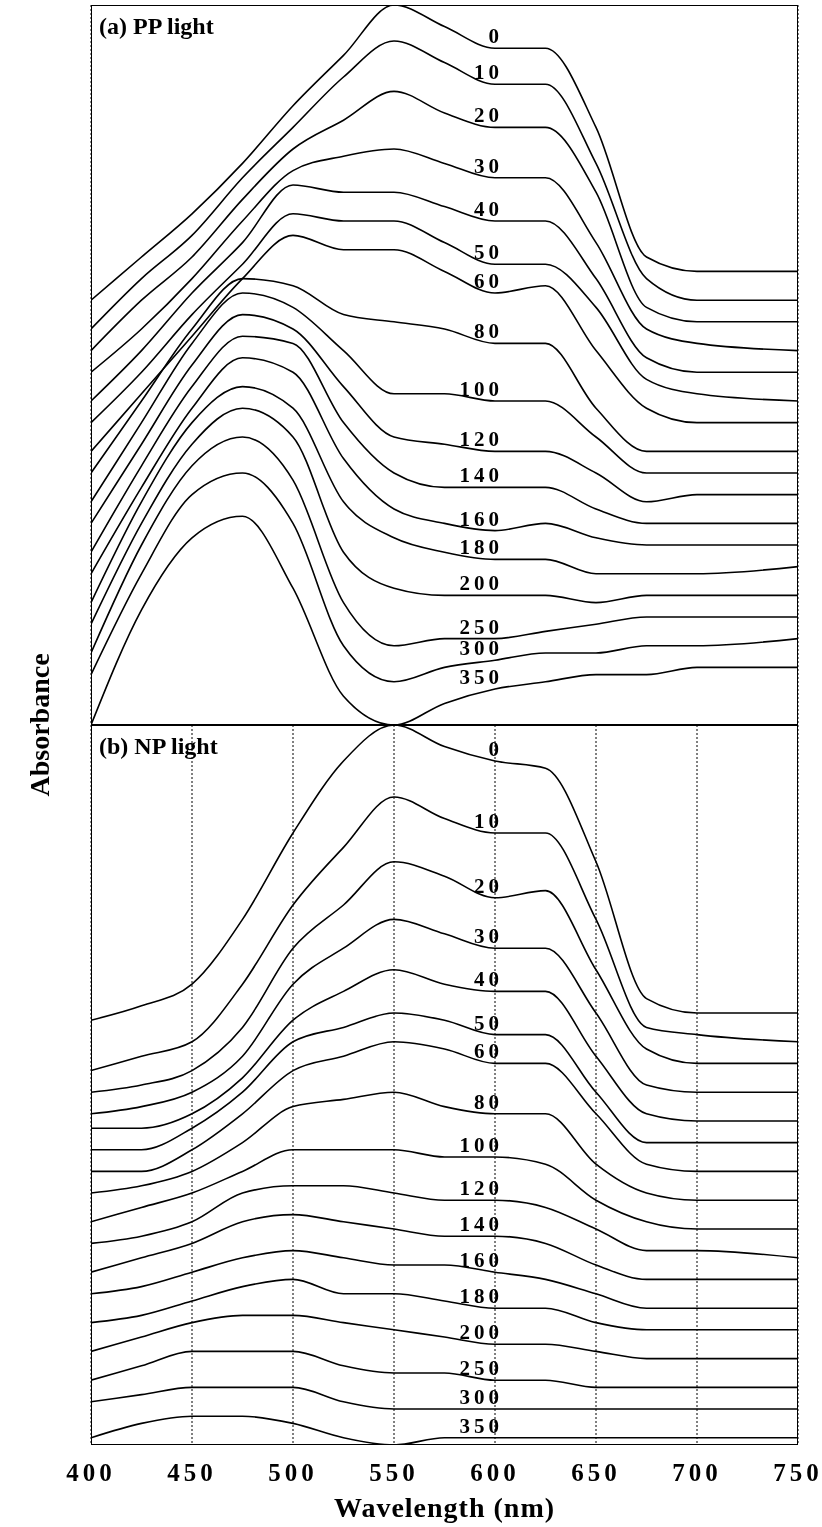 The image size is (822, 1527). I want to click on x-tick-label: 650, so click(596, 1472).